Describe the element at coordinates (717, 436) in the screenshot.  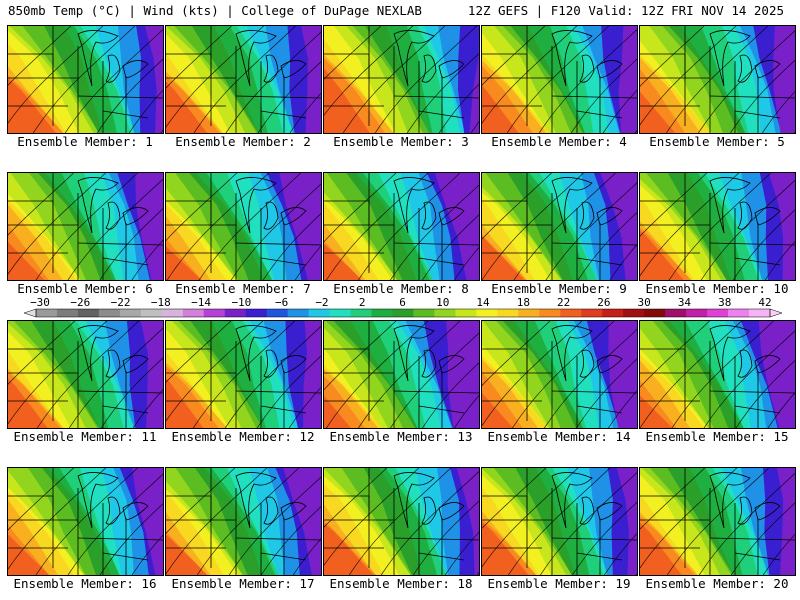
I see `ensemble-member-label: Ensemble Member: 15` at that location.